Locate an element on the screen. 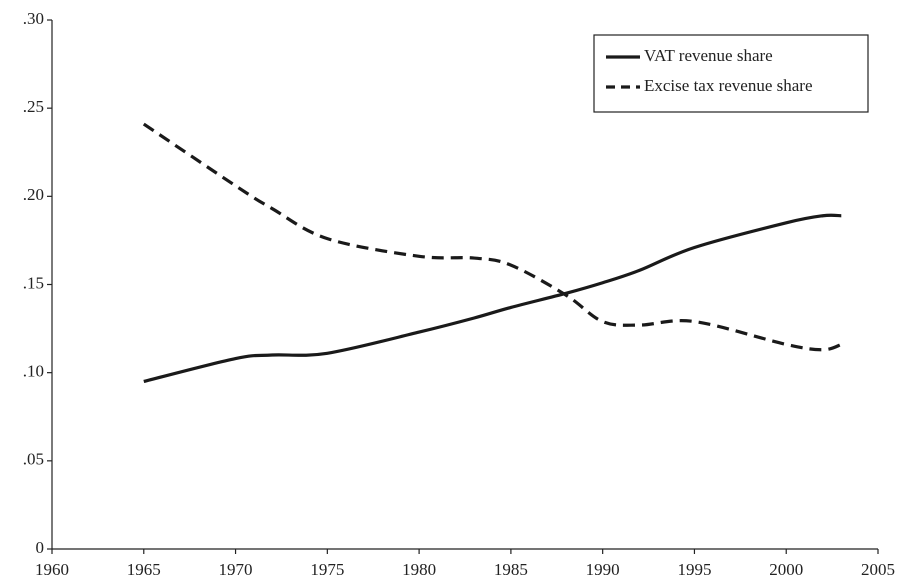  x-tick-label: 1975 is located at coordinates (327, 569).